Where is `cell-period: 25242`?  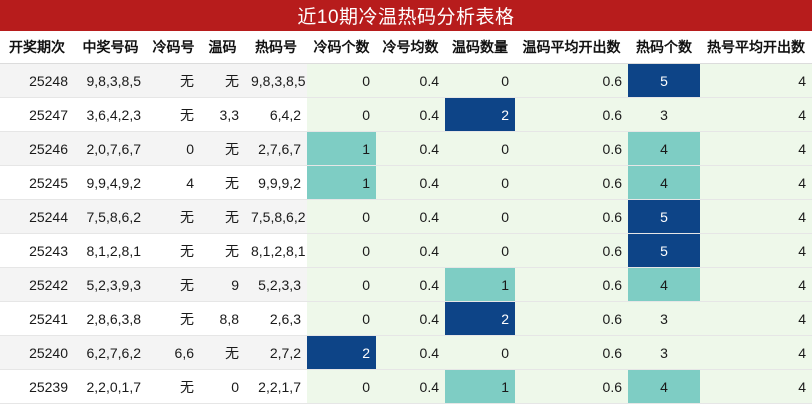 cell-period: 25242 is located at coordinates (37, 284).